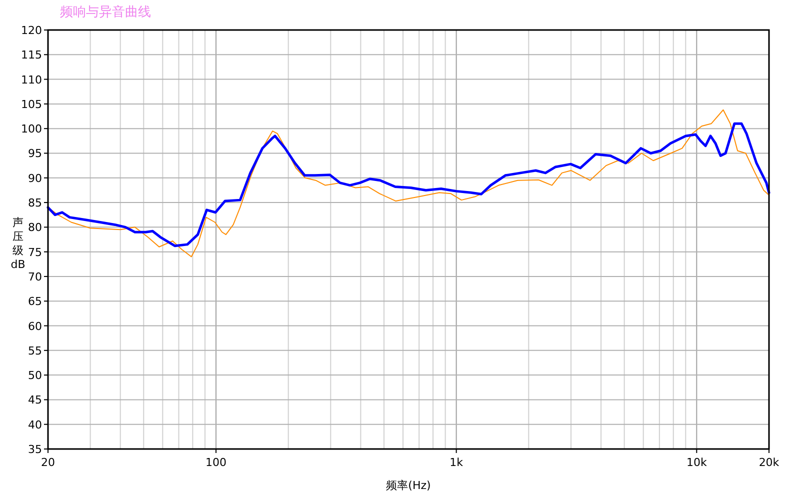  Describe the element at coordinates (35, 425) in the screenshot. I see `y-tick-label: 40` at that location.